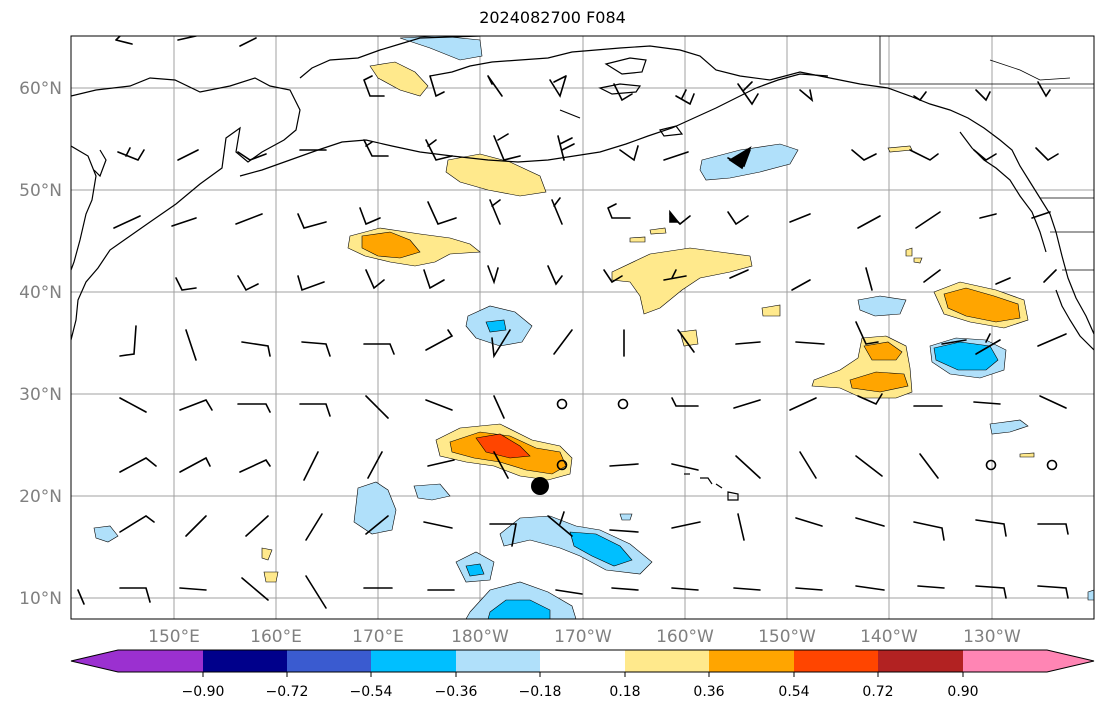 This screenshot has height=712, width=1105. I want to click on colorbar-tick-label: 0.36, so click(708, 692).